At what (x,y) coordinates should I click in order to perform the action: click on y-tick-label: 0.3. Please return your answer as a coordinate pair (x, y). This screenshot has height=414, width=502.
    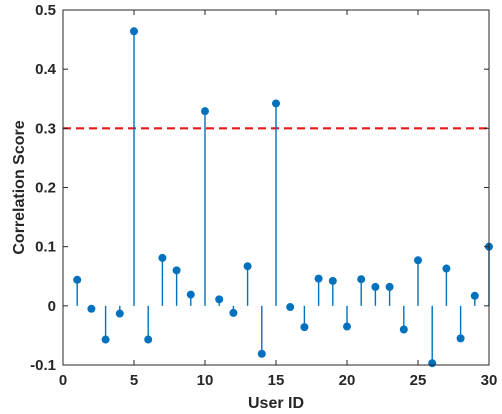
    Looking at the image, I should click on (45, 128).